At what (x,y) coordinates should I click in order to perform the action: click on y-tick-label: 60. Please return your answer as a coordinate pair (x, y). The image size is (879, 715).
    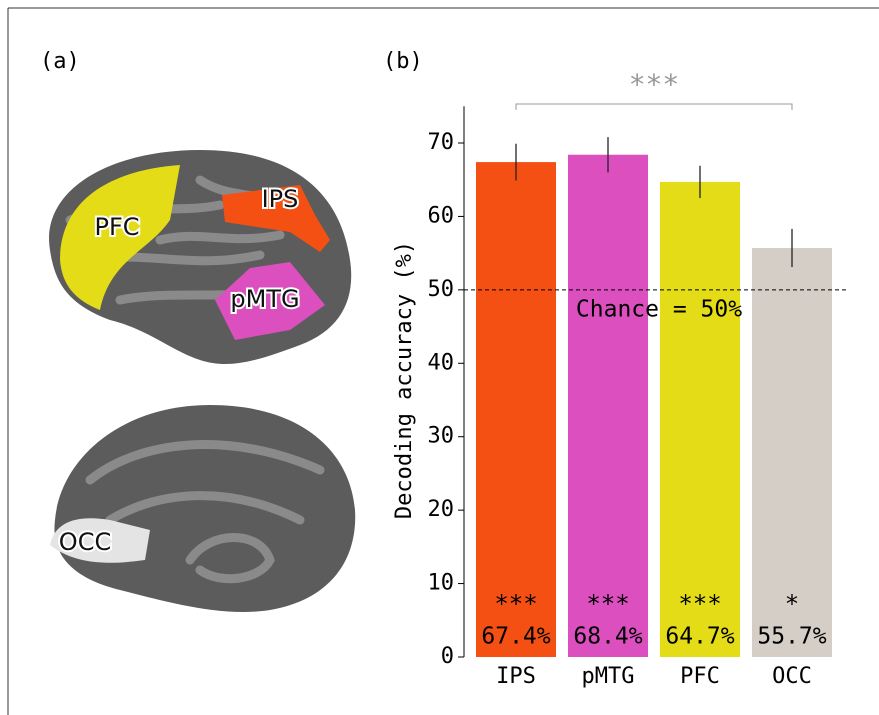
    Looking at the image, I should click on (441, 215).